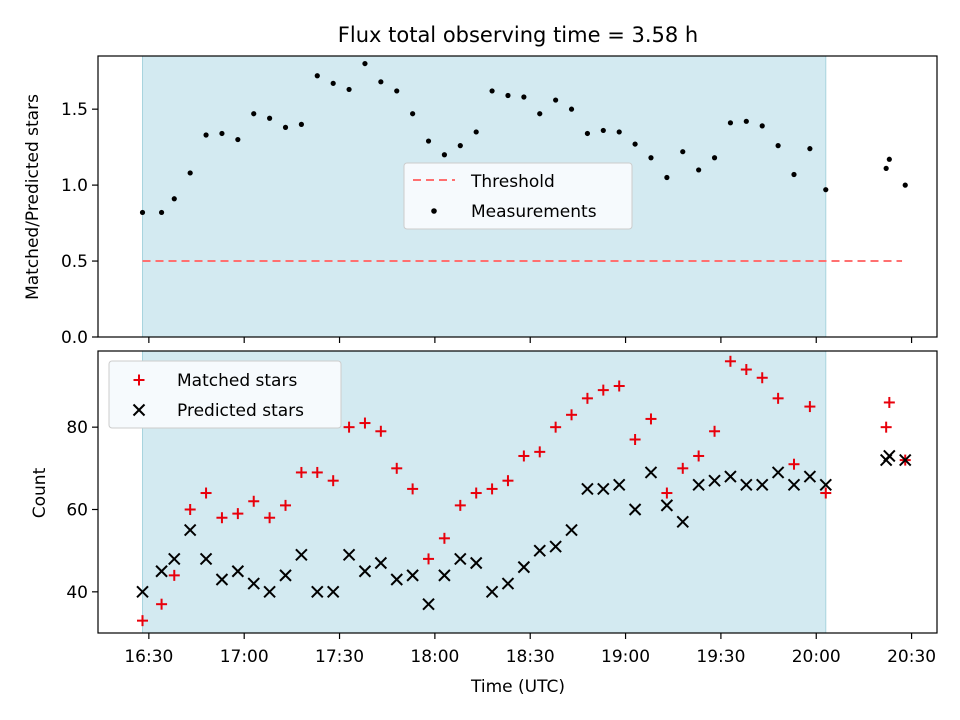 The width and height of the screenshot is (960, 720). Describe the element at coordinates (74, 338) in the screenshot. I see `y-tick-label: 0.0` at that location.